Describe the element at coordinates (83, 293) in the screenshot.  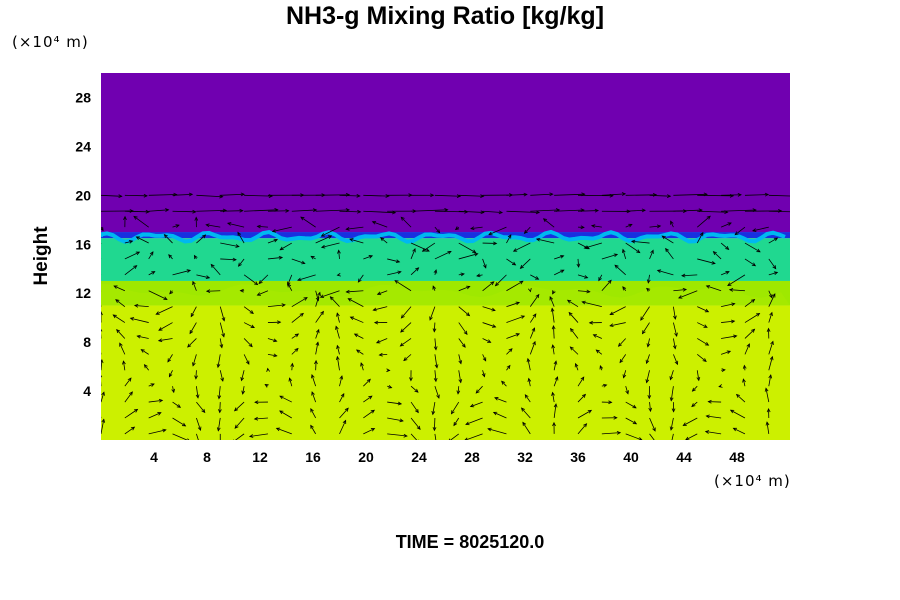
I see `y-tick-label: 12` at that location.